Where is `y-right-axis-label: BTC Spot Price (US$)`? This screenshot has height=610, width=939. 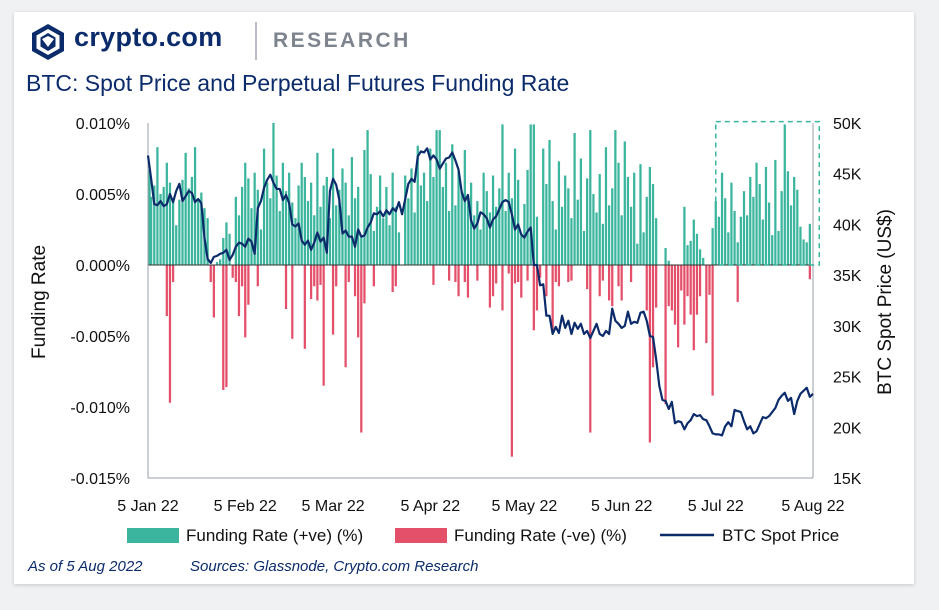
y-right-axis-label: BTC Spot Price (US$) is located at coordinates (885, 302).